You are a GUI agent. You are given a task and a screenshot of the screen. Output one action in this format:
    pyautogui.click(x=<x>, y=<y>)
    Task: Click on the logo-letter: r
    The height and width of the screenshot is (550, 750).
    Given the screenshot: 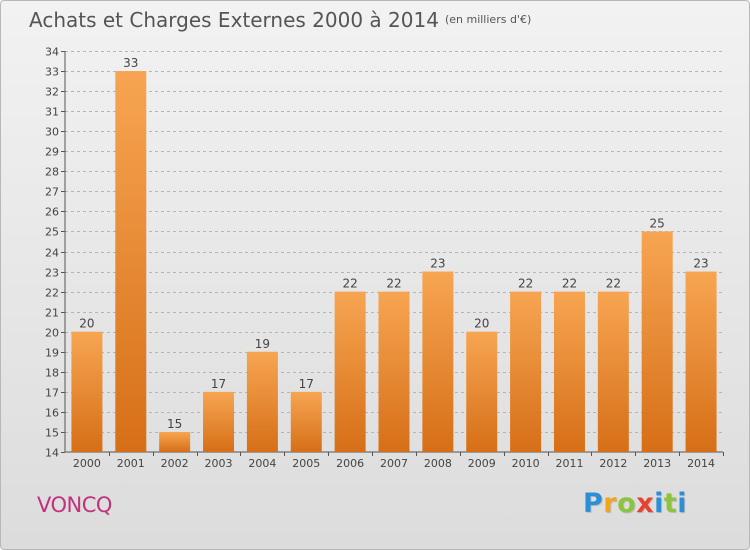 What is the action you would take?
    pyautogui.click(x=610, y=503)
    